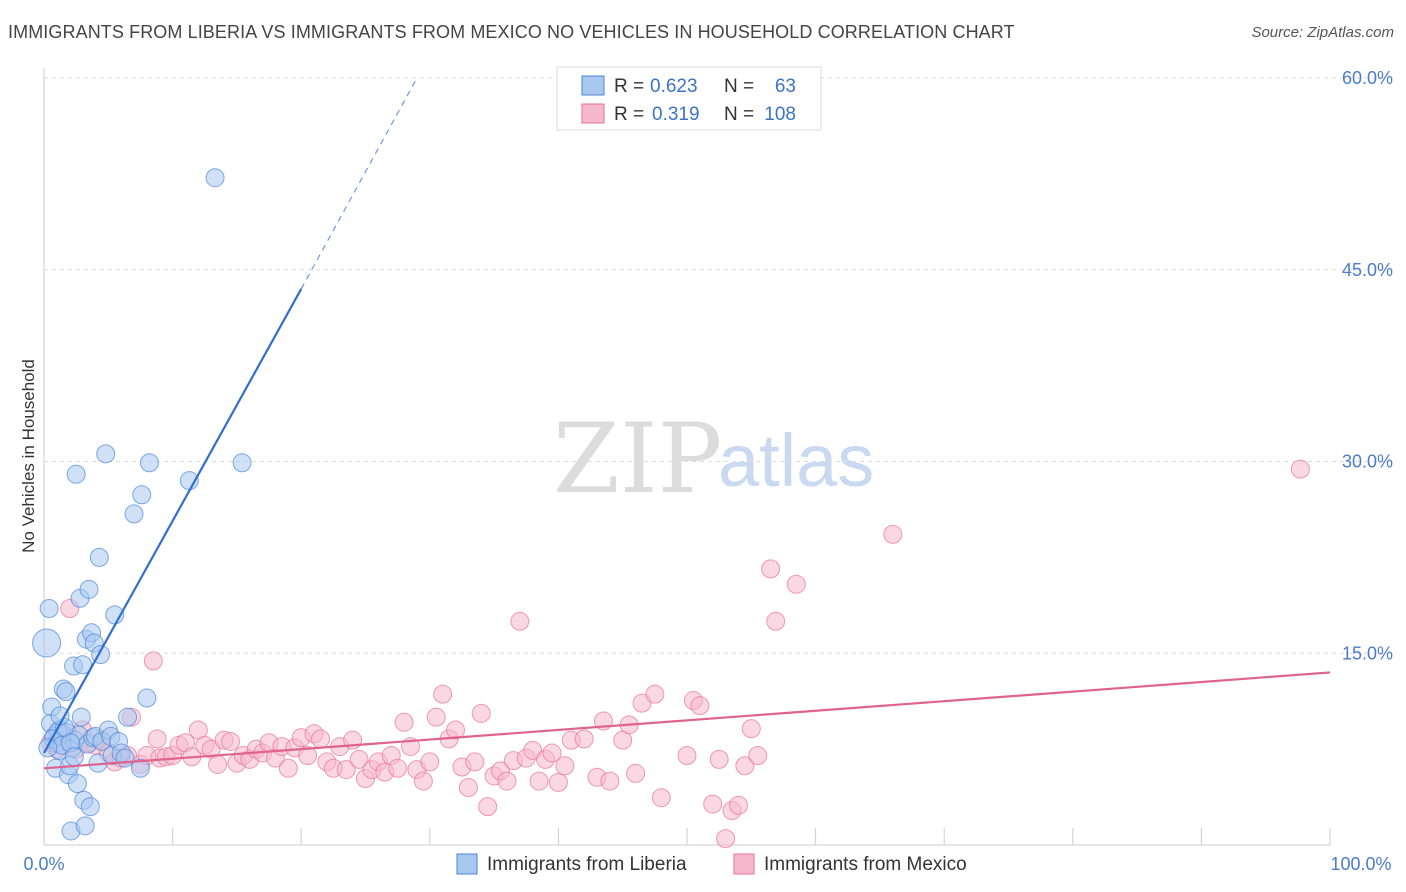  I want to click on y-tick-label: 30.0%, so click(1367, 462).